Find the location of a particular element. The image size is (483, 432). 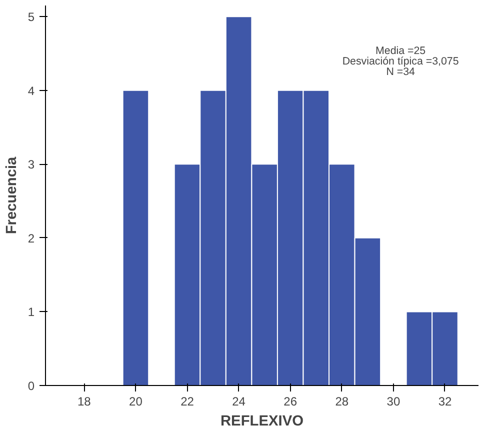

x-tick-label: 26 is located at coordinates (291, 401).